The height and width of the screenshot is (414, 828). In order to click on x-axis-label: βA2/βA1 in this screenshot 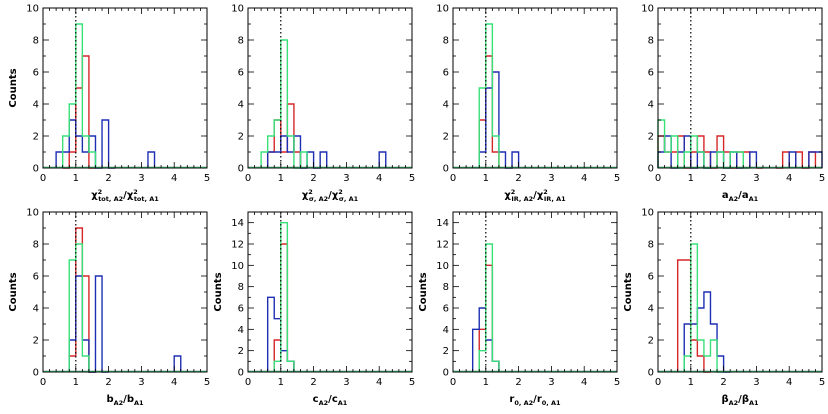, I will do `click(740, 400)`.